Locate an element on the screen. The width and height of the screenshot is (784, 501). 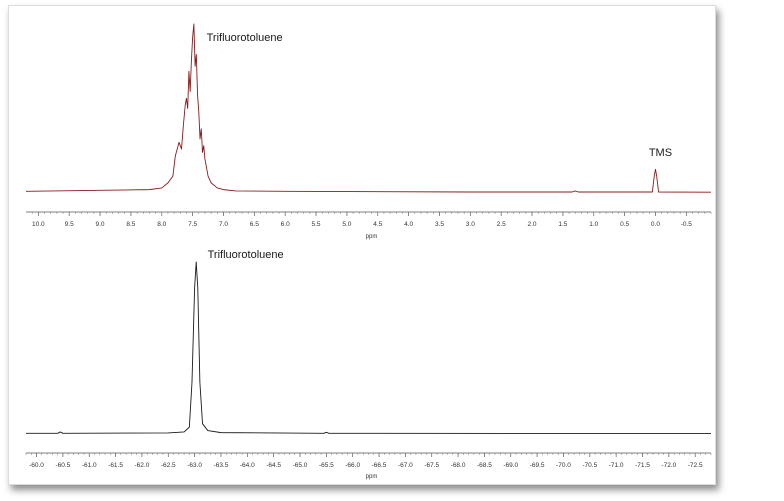
x-tick-label: 7.0 is located at coordinates (223, 224).